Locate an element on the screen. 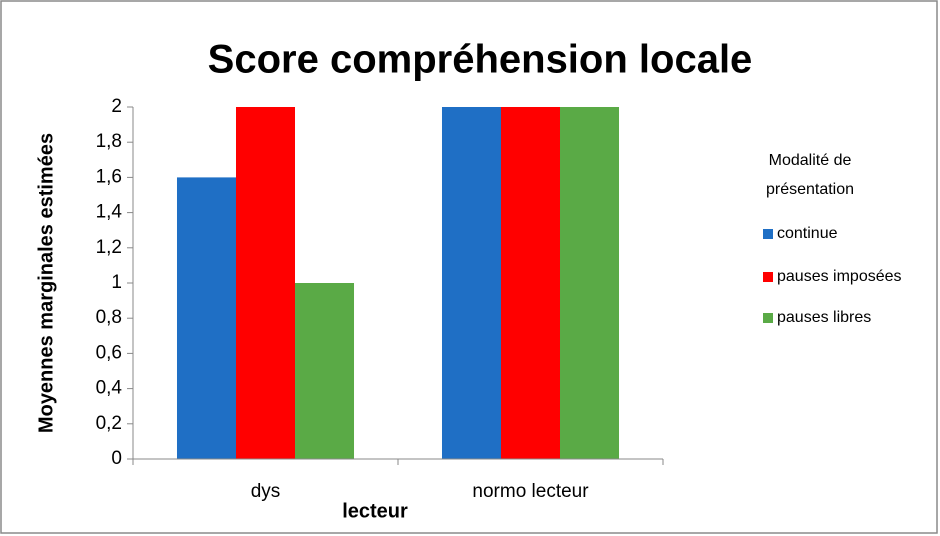 The height and width of the screenshot is (536, 940). chart-title: Score compréhension locale is located at coordinates (480, 60).